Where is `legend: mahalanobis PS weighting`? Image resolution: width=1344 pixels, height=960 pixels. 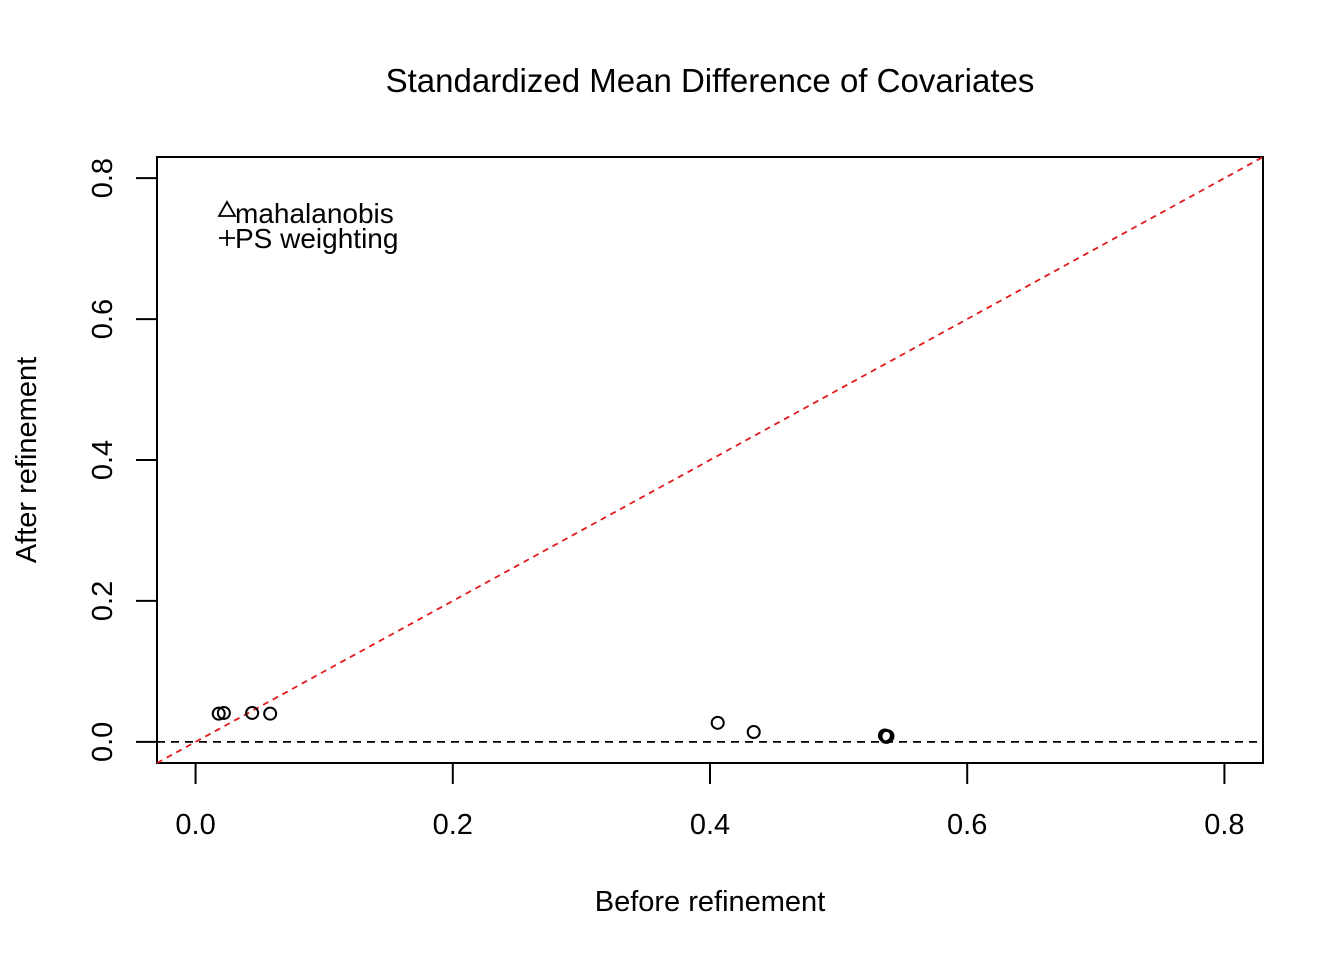
legend: mahalanobis PS weighting is located at coordinates (307, 226).